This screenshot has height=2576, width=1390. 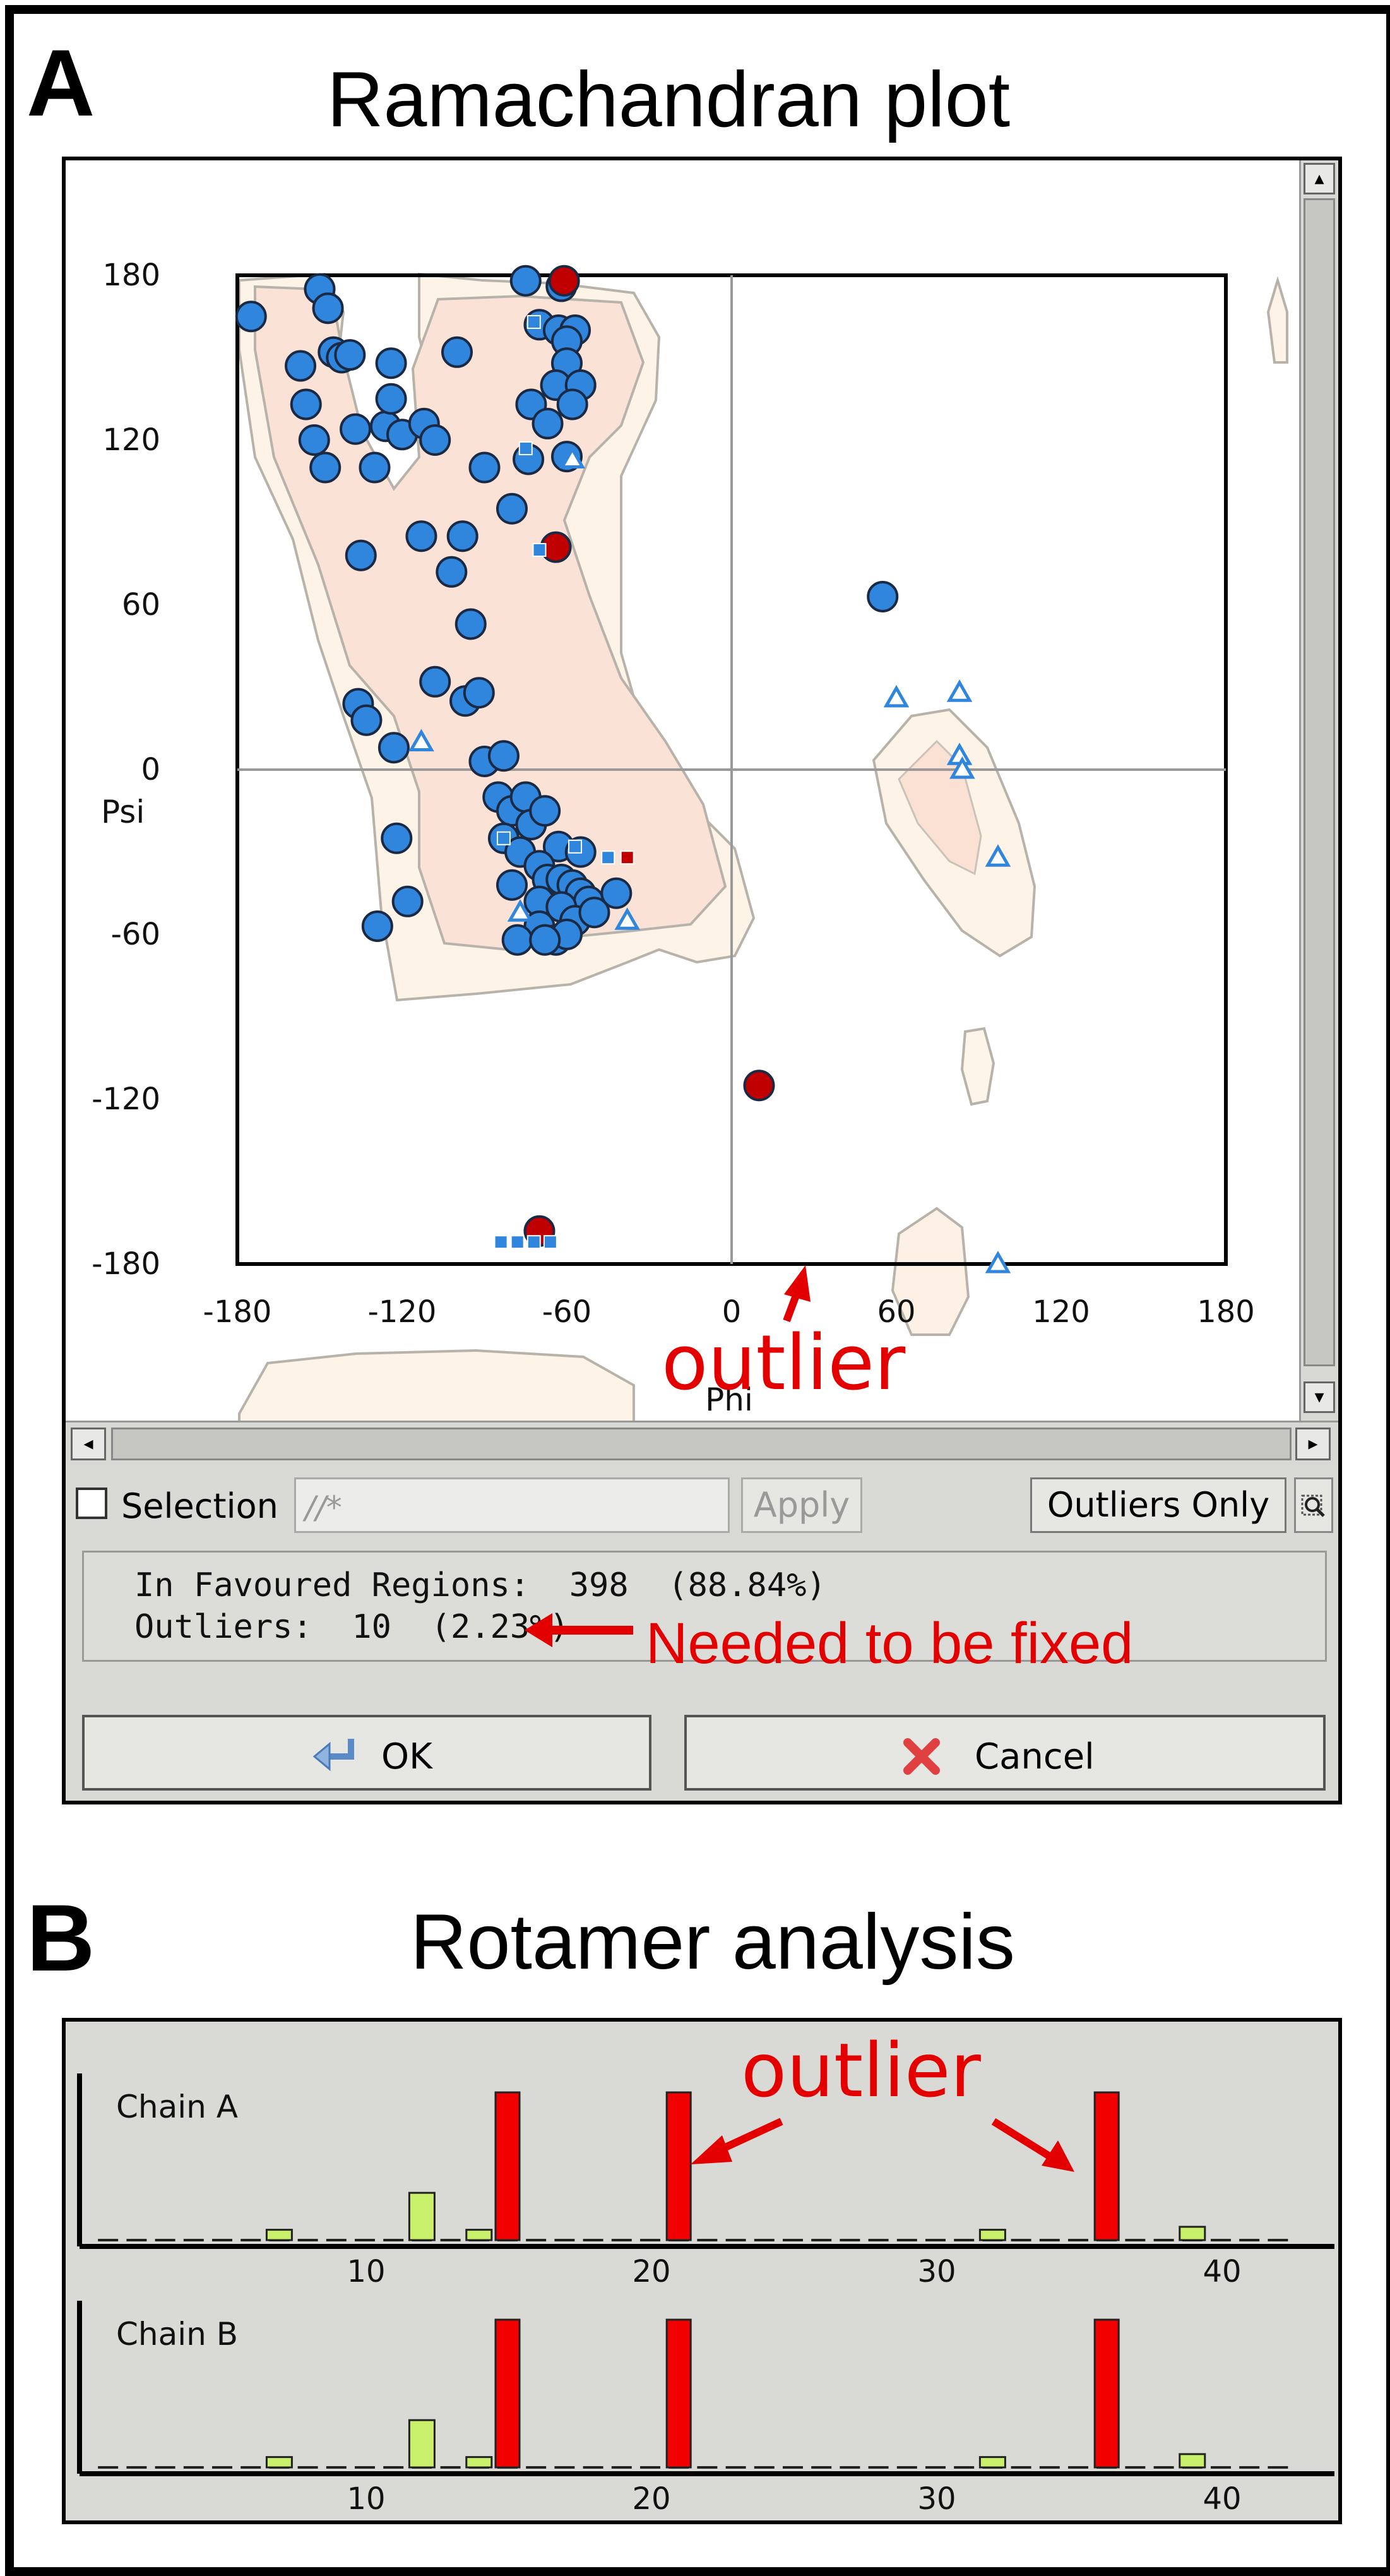 I want to click on vertical-scrollbar: ▴ ▾, so click(x=1318, y=790).